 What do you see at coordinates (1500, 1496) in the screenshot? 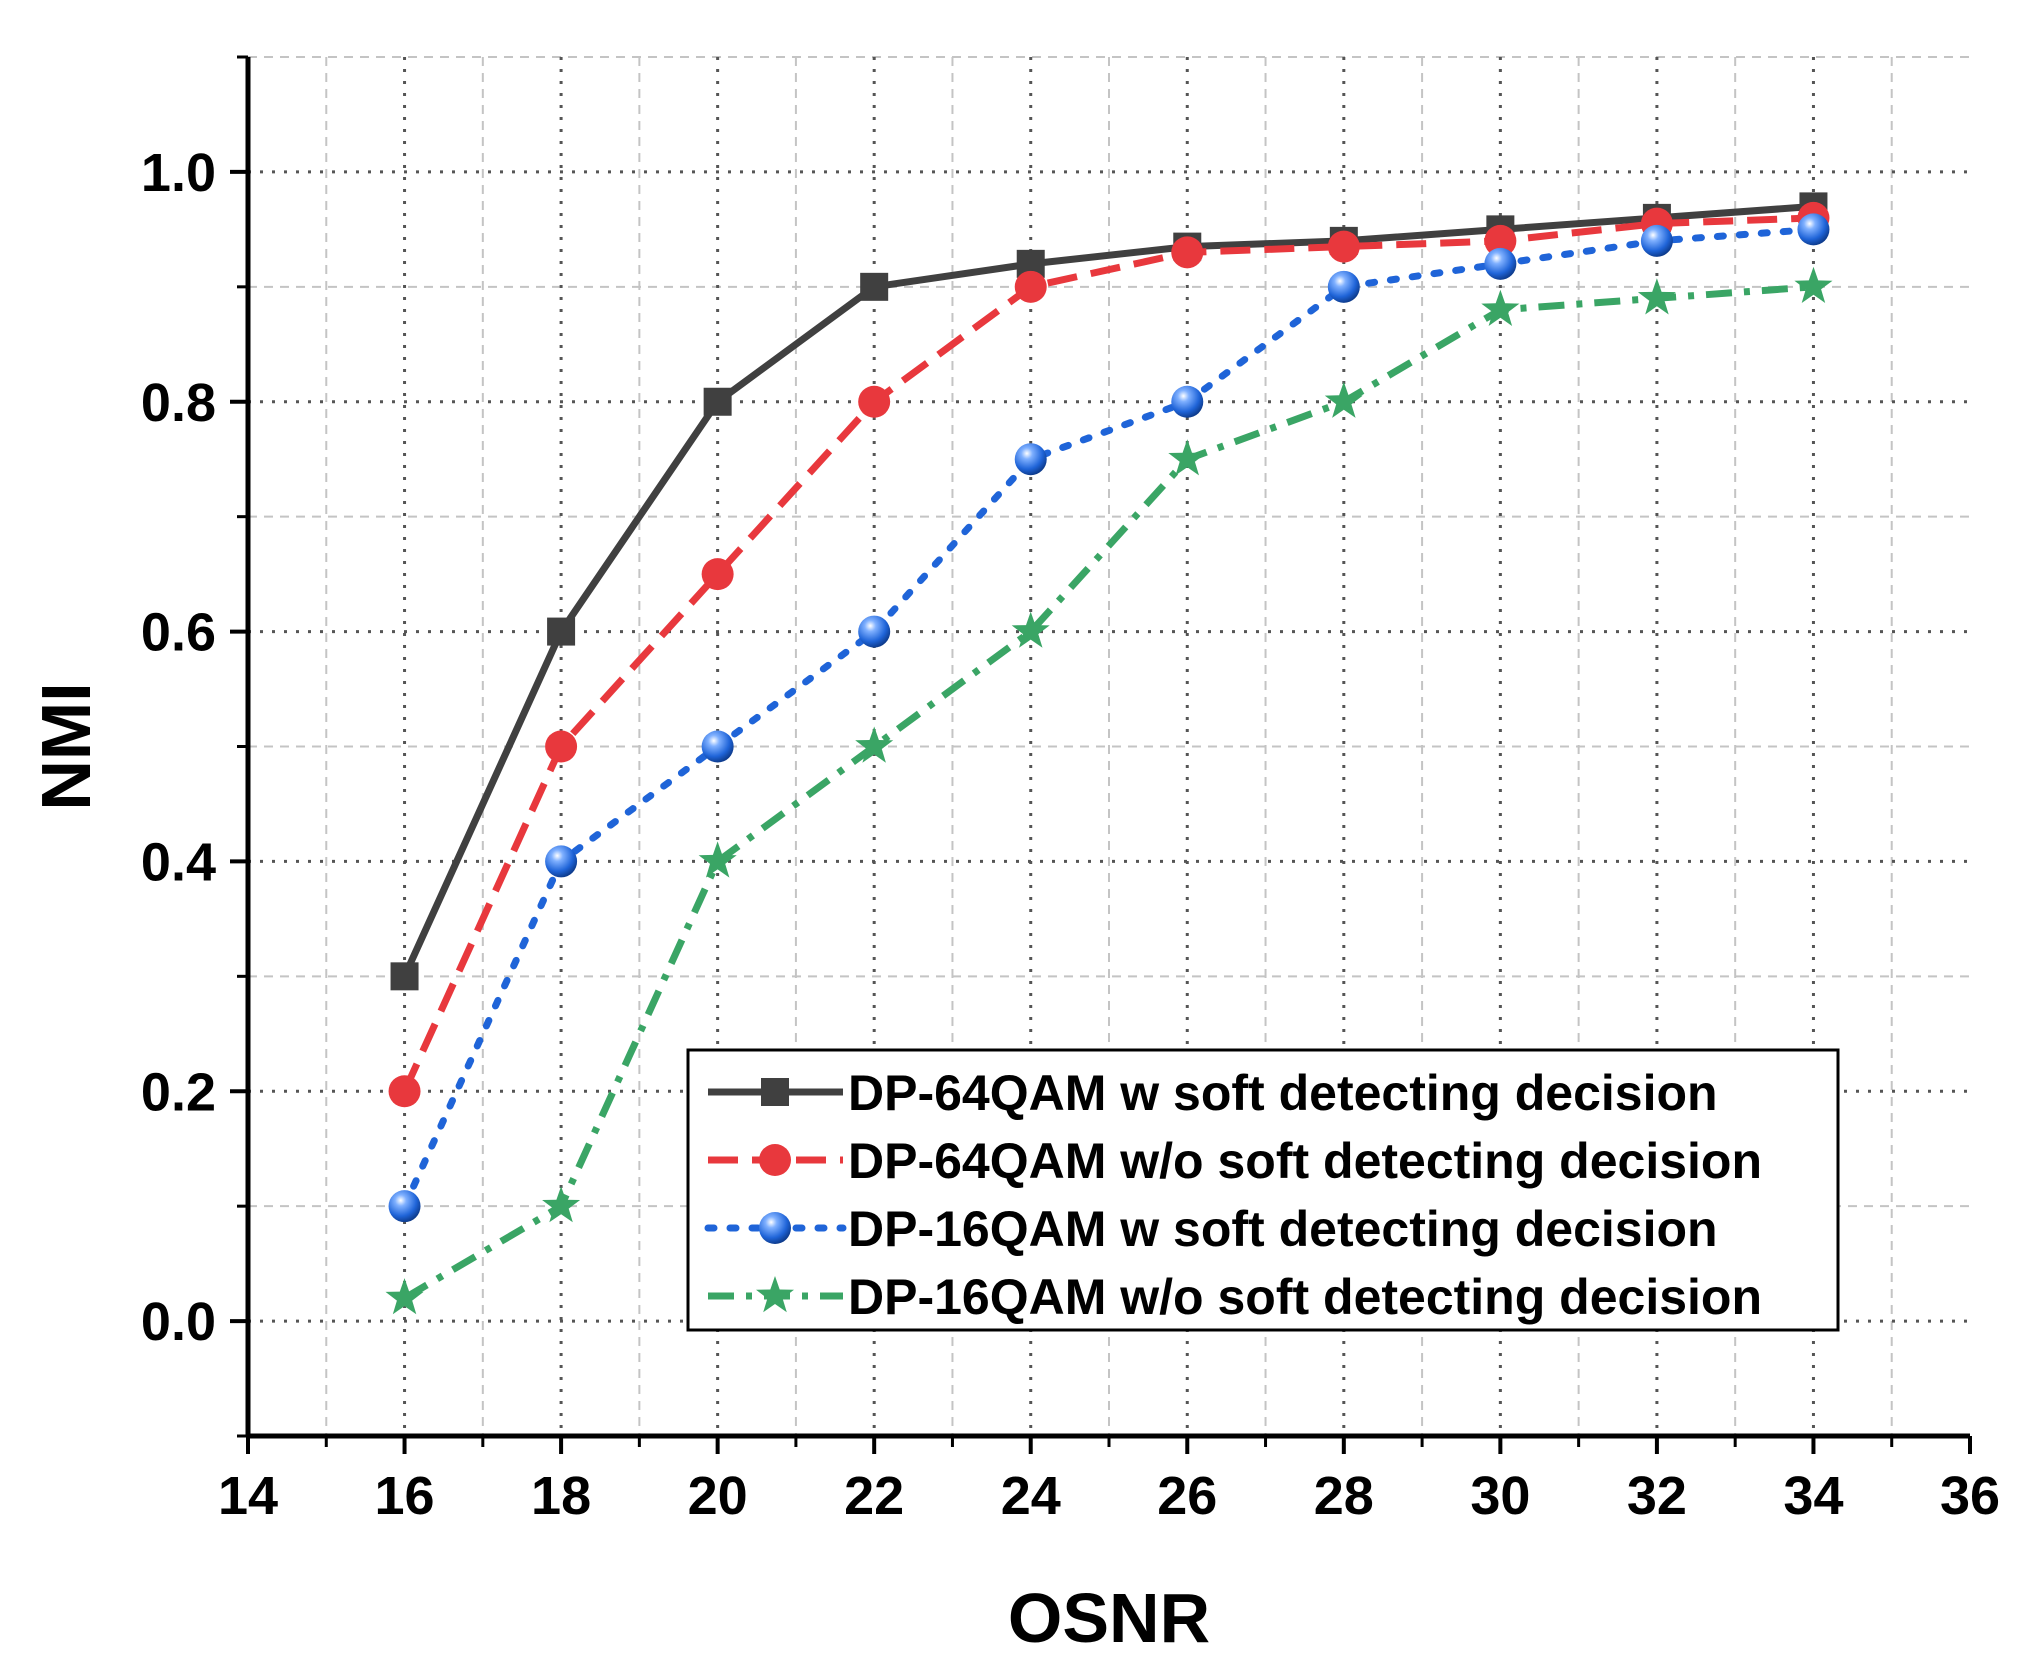
I see `x-tick-label: 30` at bounding box center [1500, 1496].